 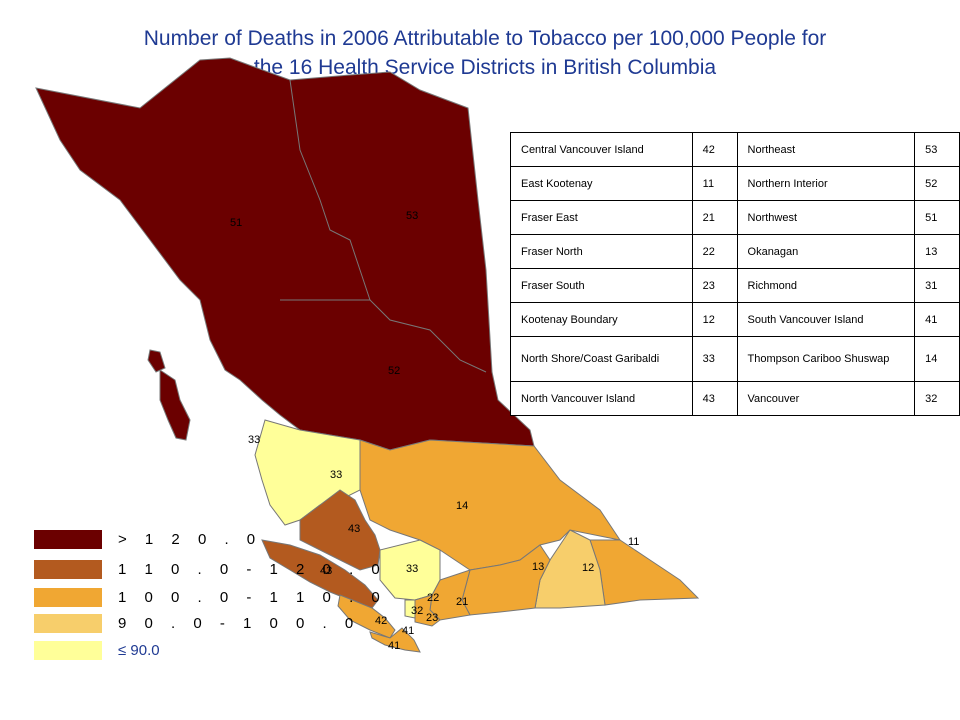 What do you see at coordinates (937, 359) in the screenshot?
I see `district-value-cell: 14` at bounding box center [937, 359].